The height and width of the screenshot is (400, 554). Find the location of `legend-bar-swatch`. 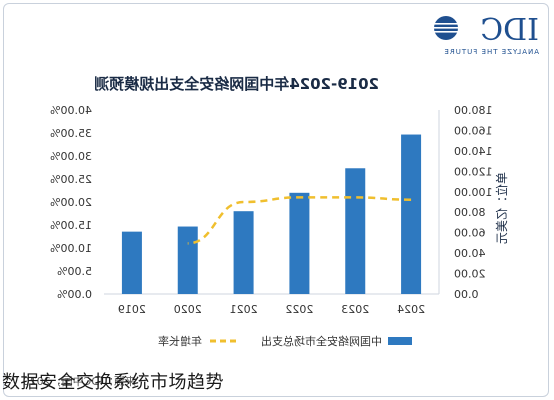

legend-bar-swatch is located at coordinates (400, 341).